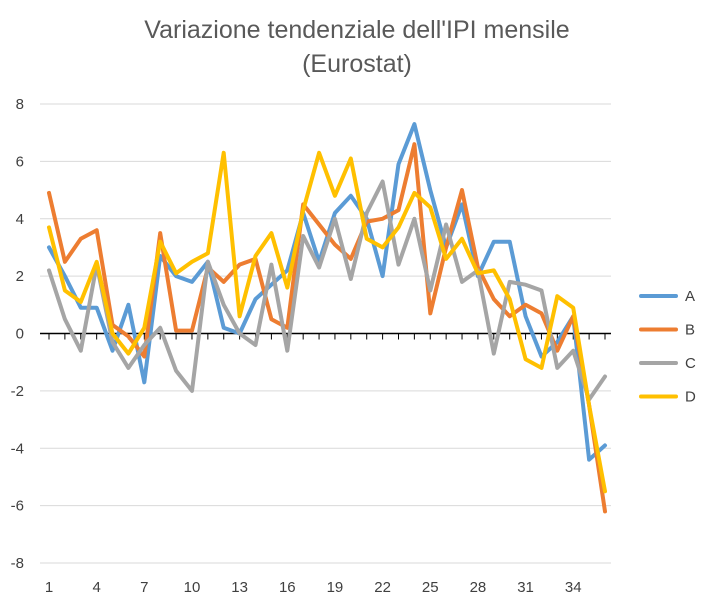 The height and width of the screenshot is (603, 707). I want to click on y-tick-label: 8, so click(20, 104).